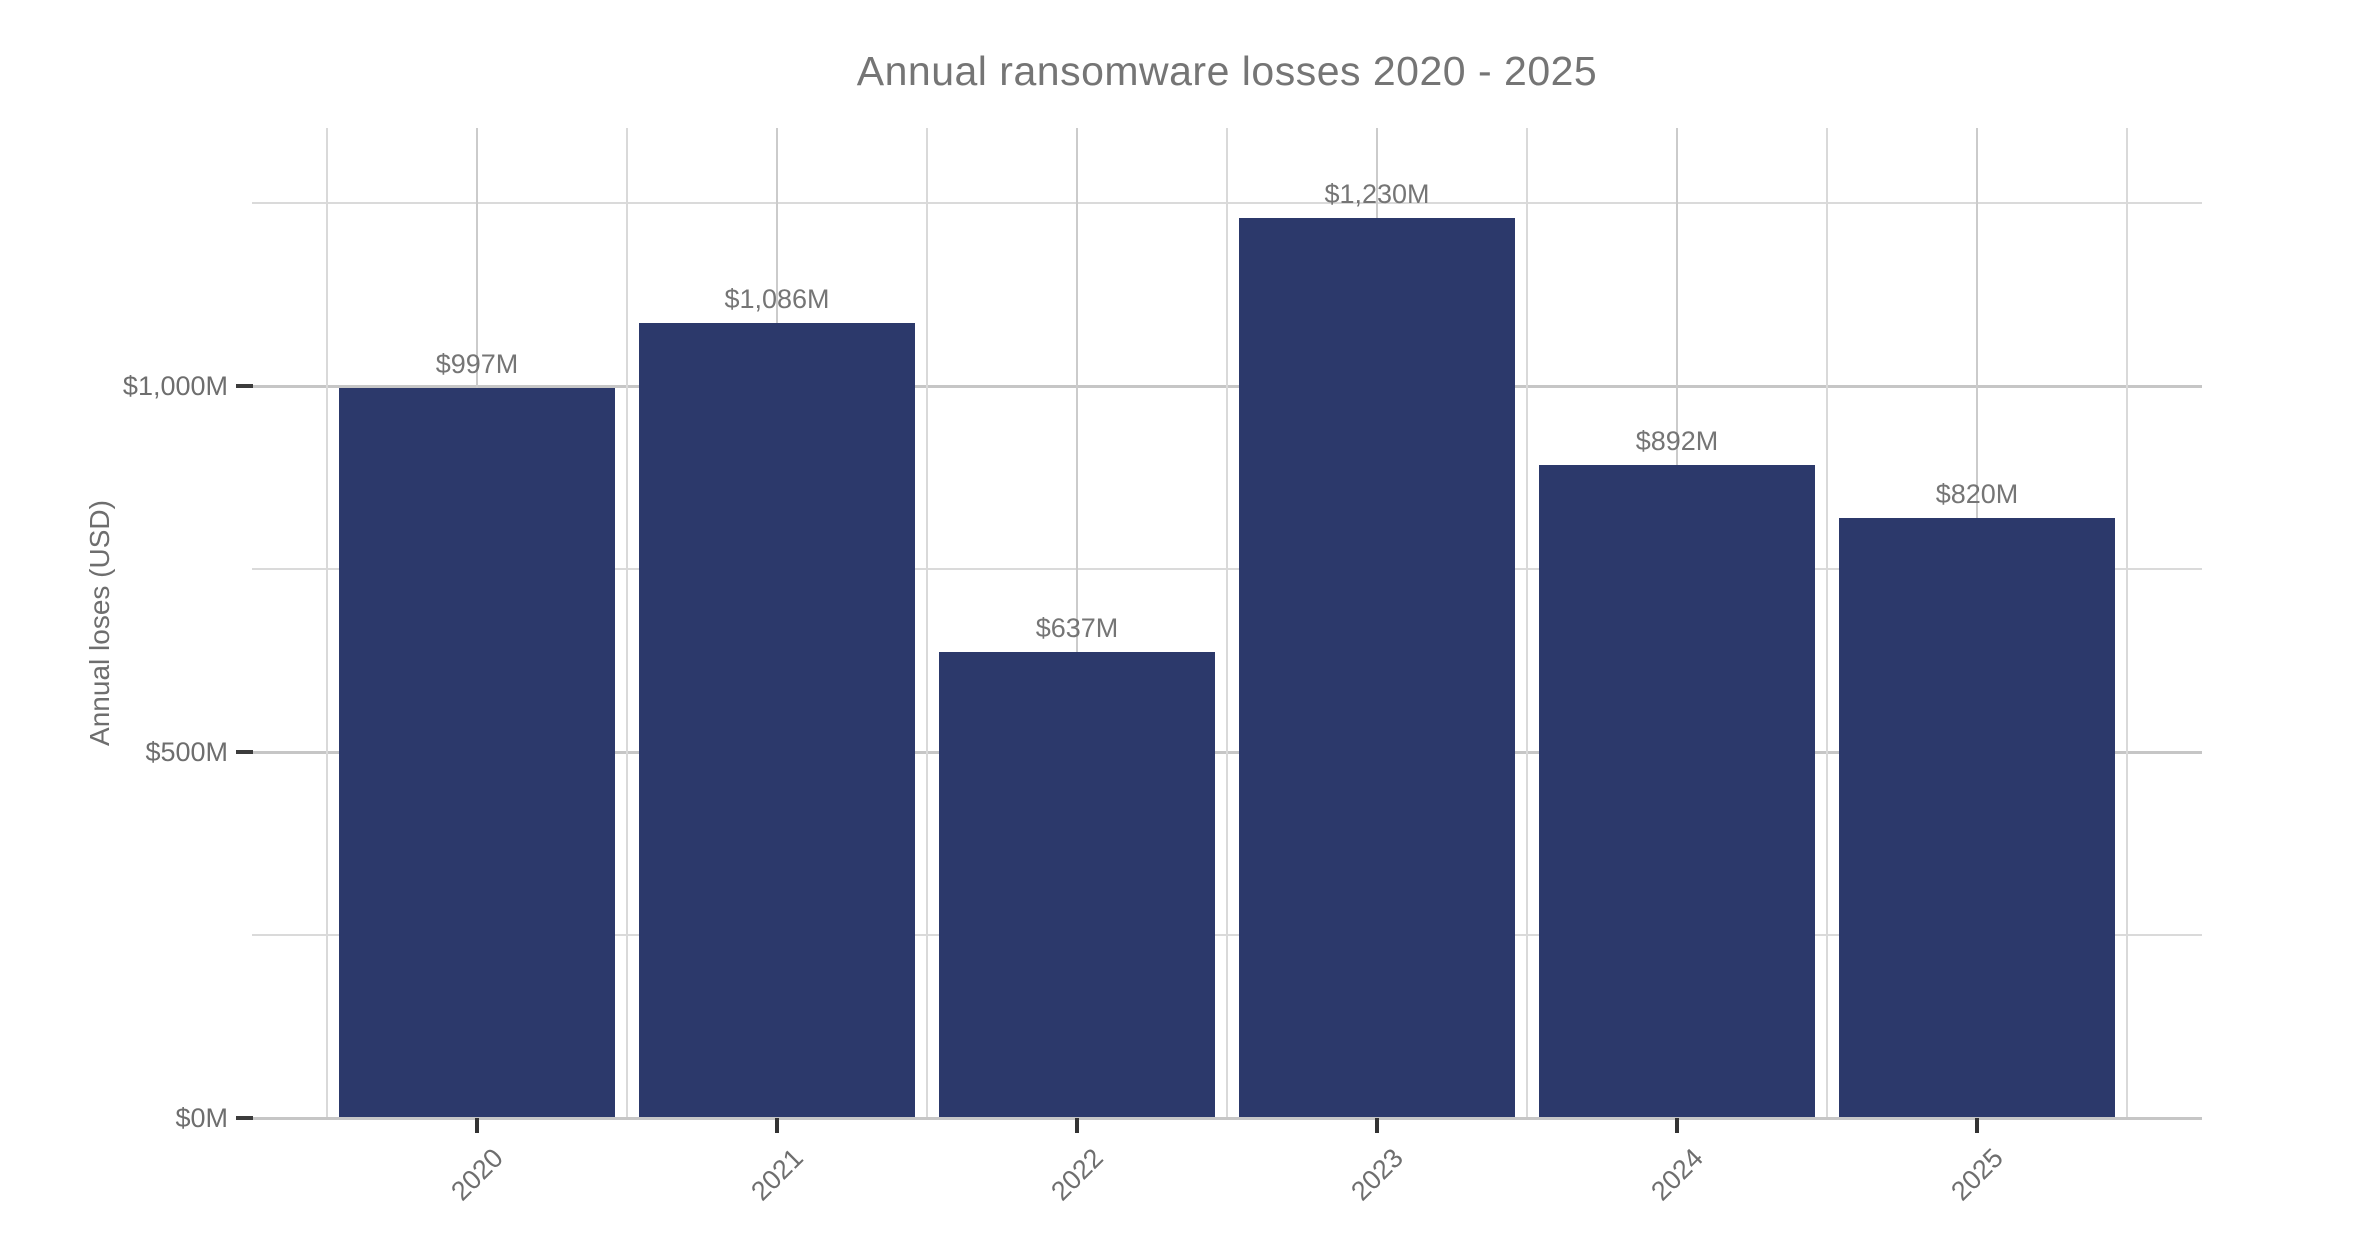 The height and width of the screenshot is (1255, 2359). Describe the element at coordinates (1077, 627) in the screenshot. I see `bar-value-label: $637M` at that location.